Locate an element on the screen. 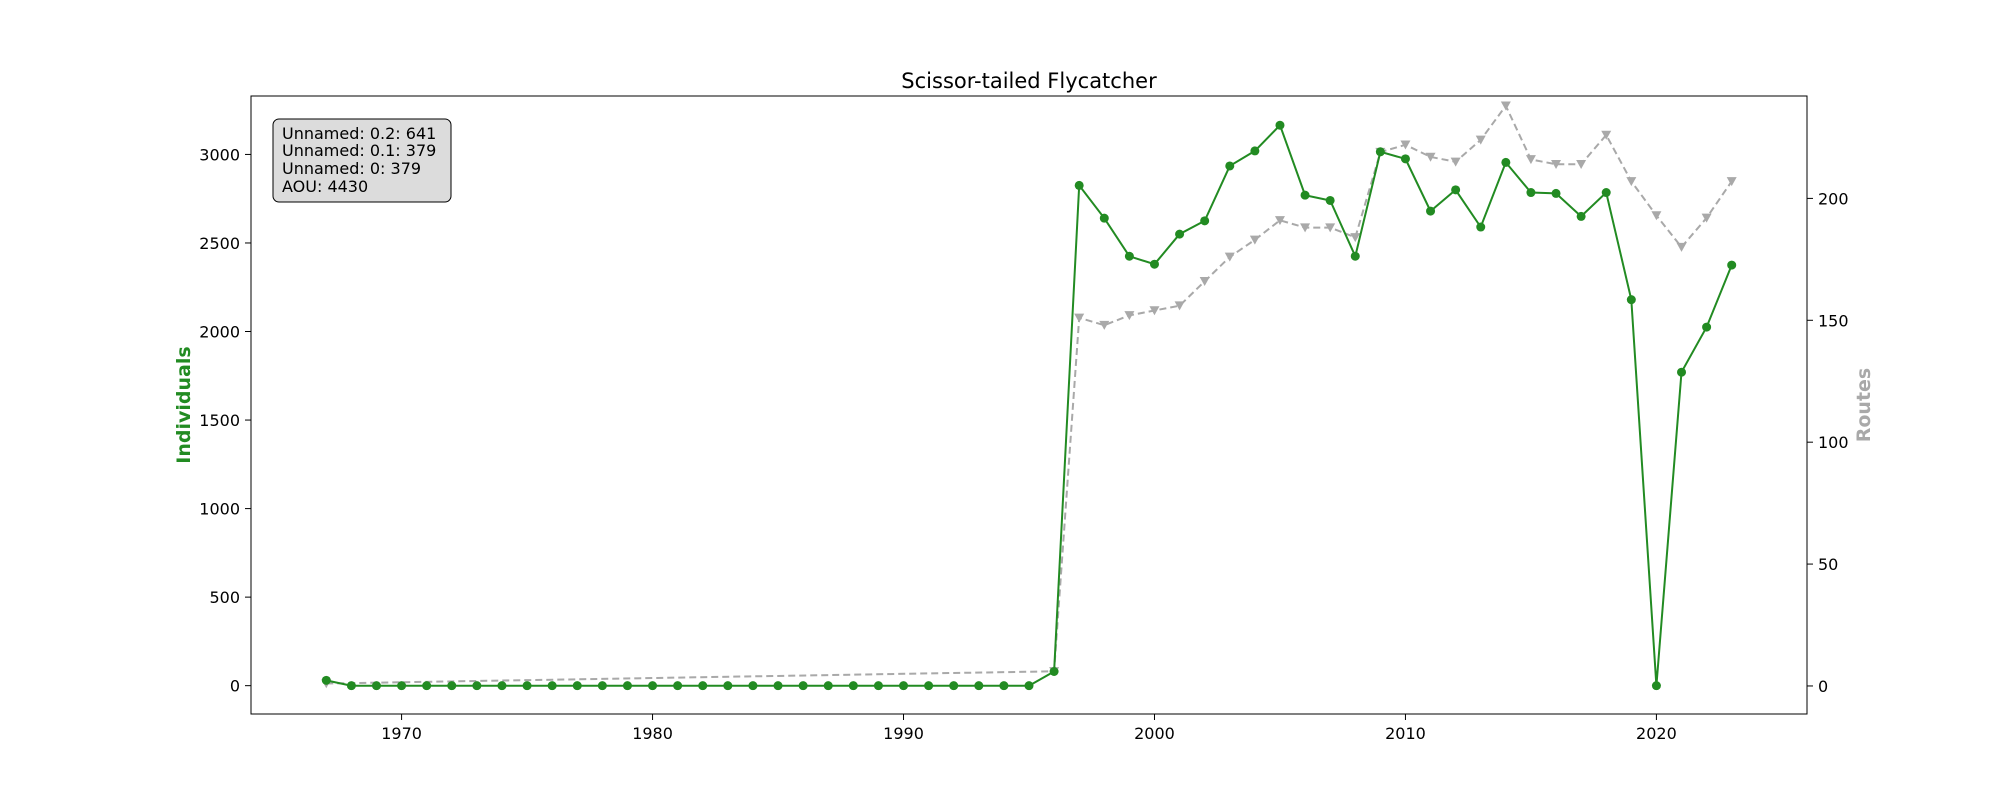 The height and width of the screenshot is (800, 2000). y-tick-label-left: 500 is located at coordinates (224, 597).